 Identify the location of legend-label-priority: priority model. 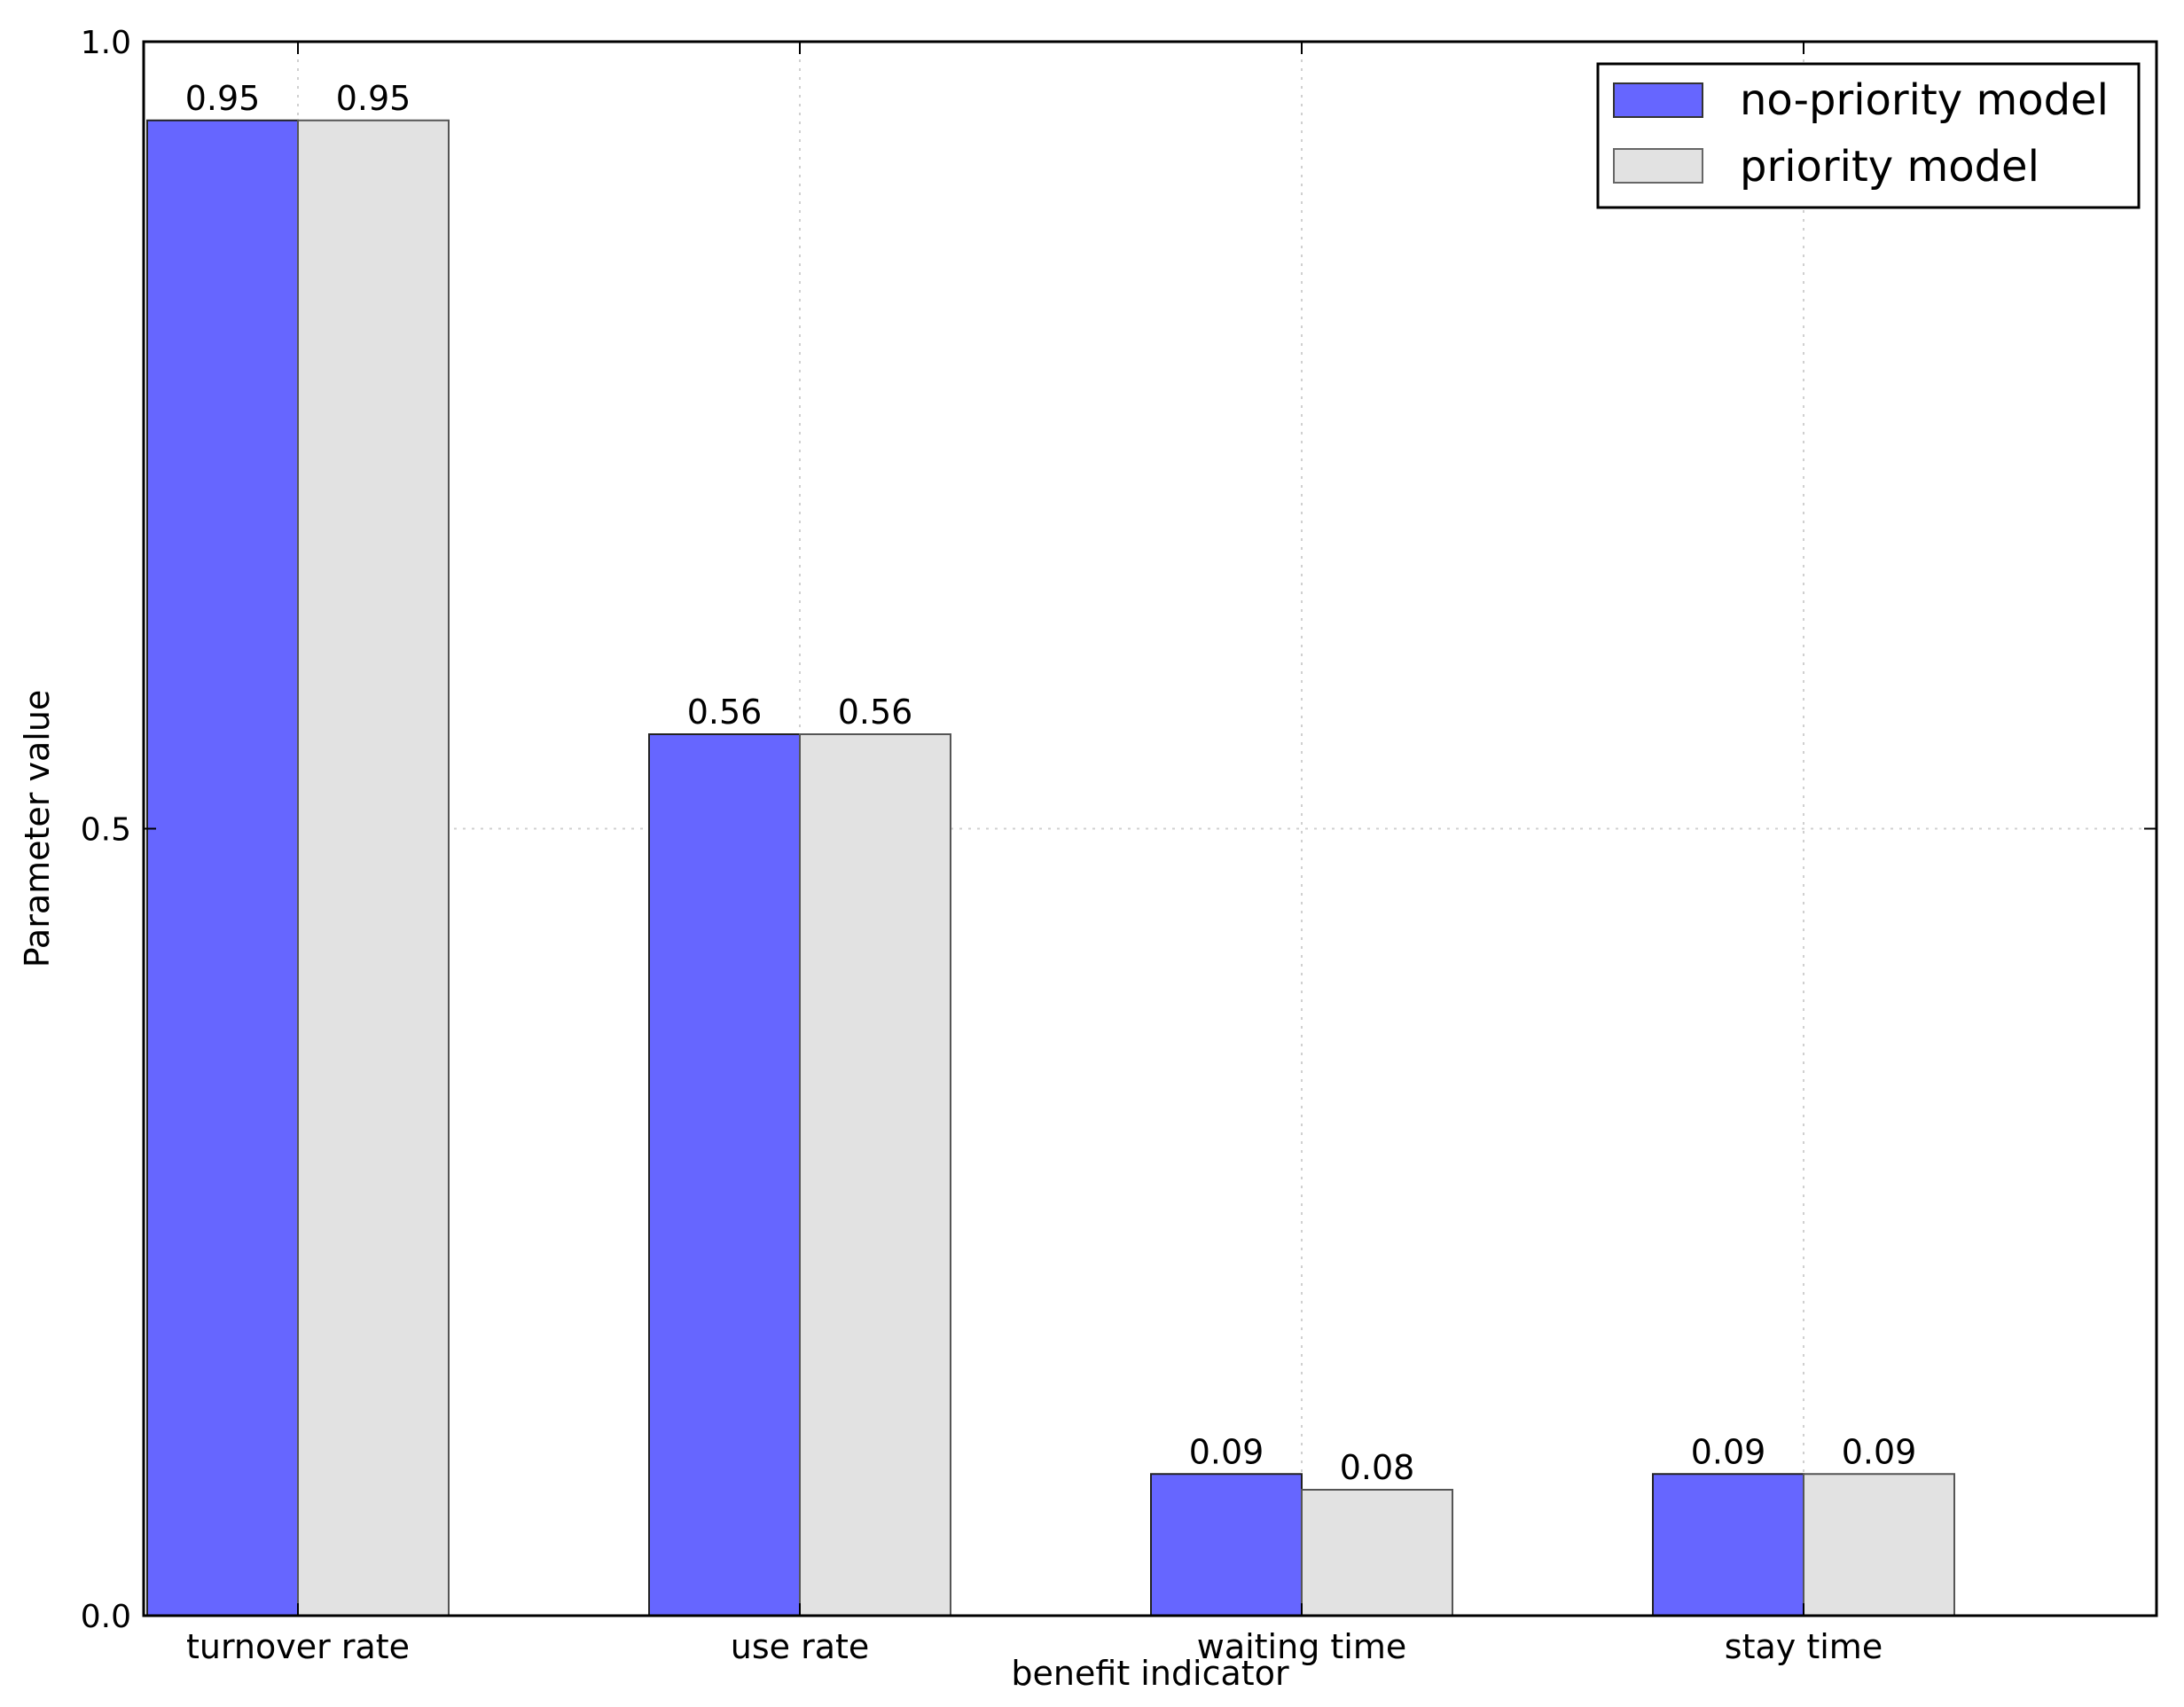
(1889, 167).